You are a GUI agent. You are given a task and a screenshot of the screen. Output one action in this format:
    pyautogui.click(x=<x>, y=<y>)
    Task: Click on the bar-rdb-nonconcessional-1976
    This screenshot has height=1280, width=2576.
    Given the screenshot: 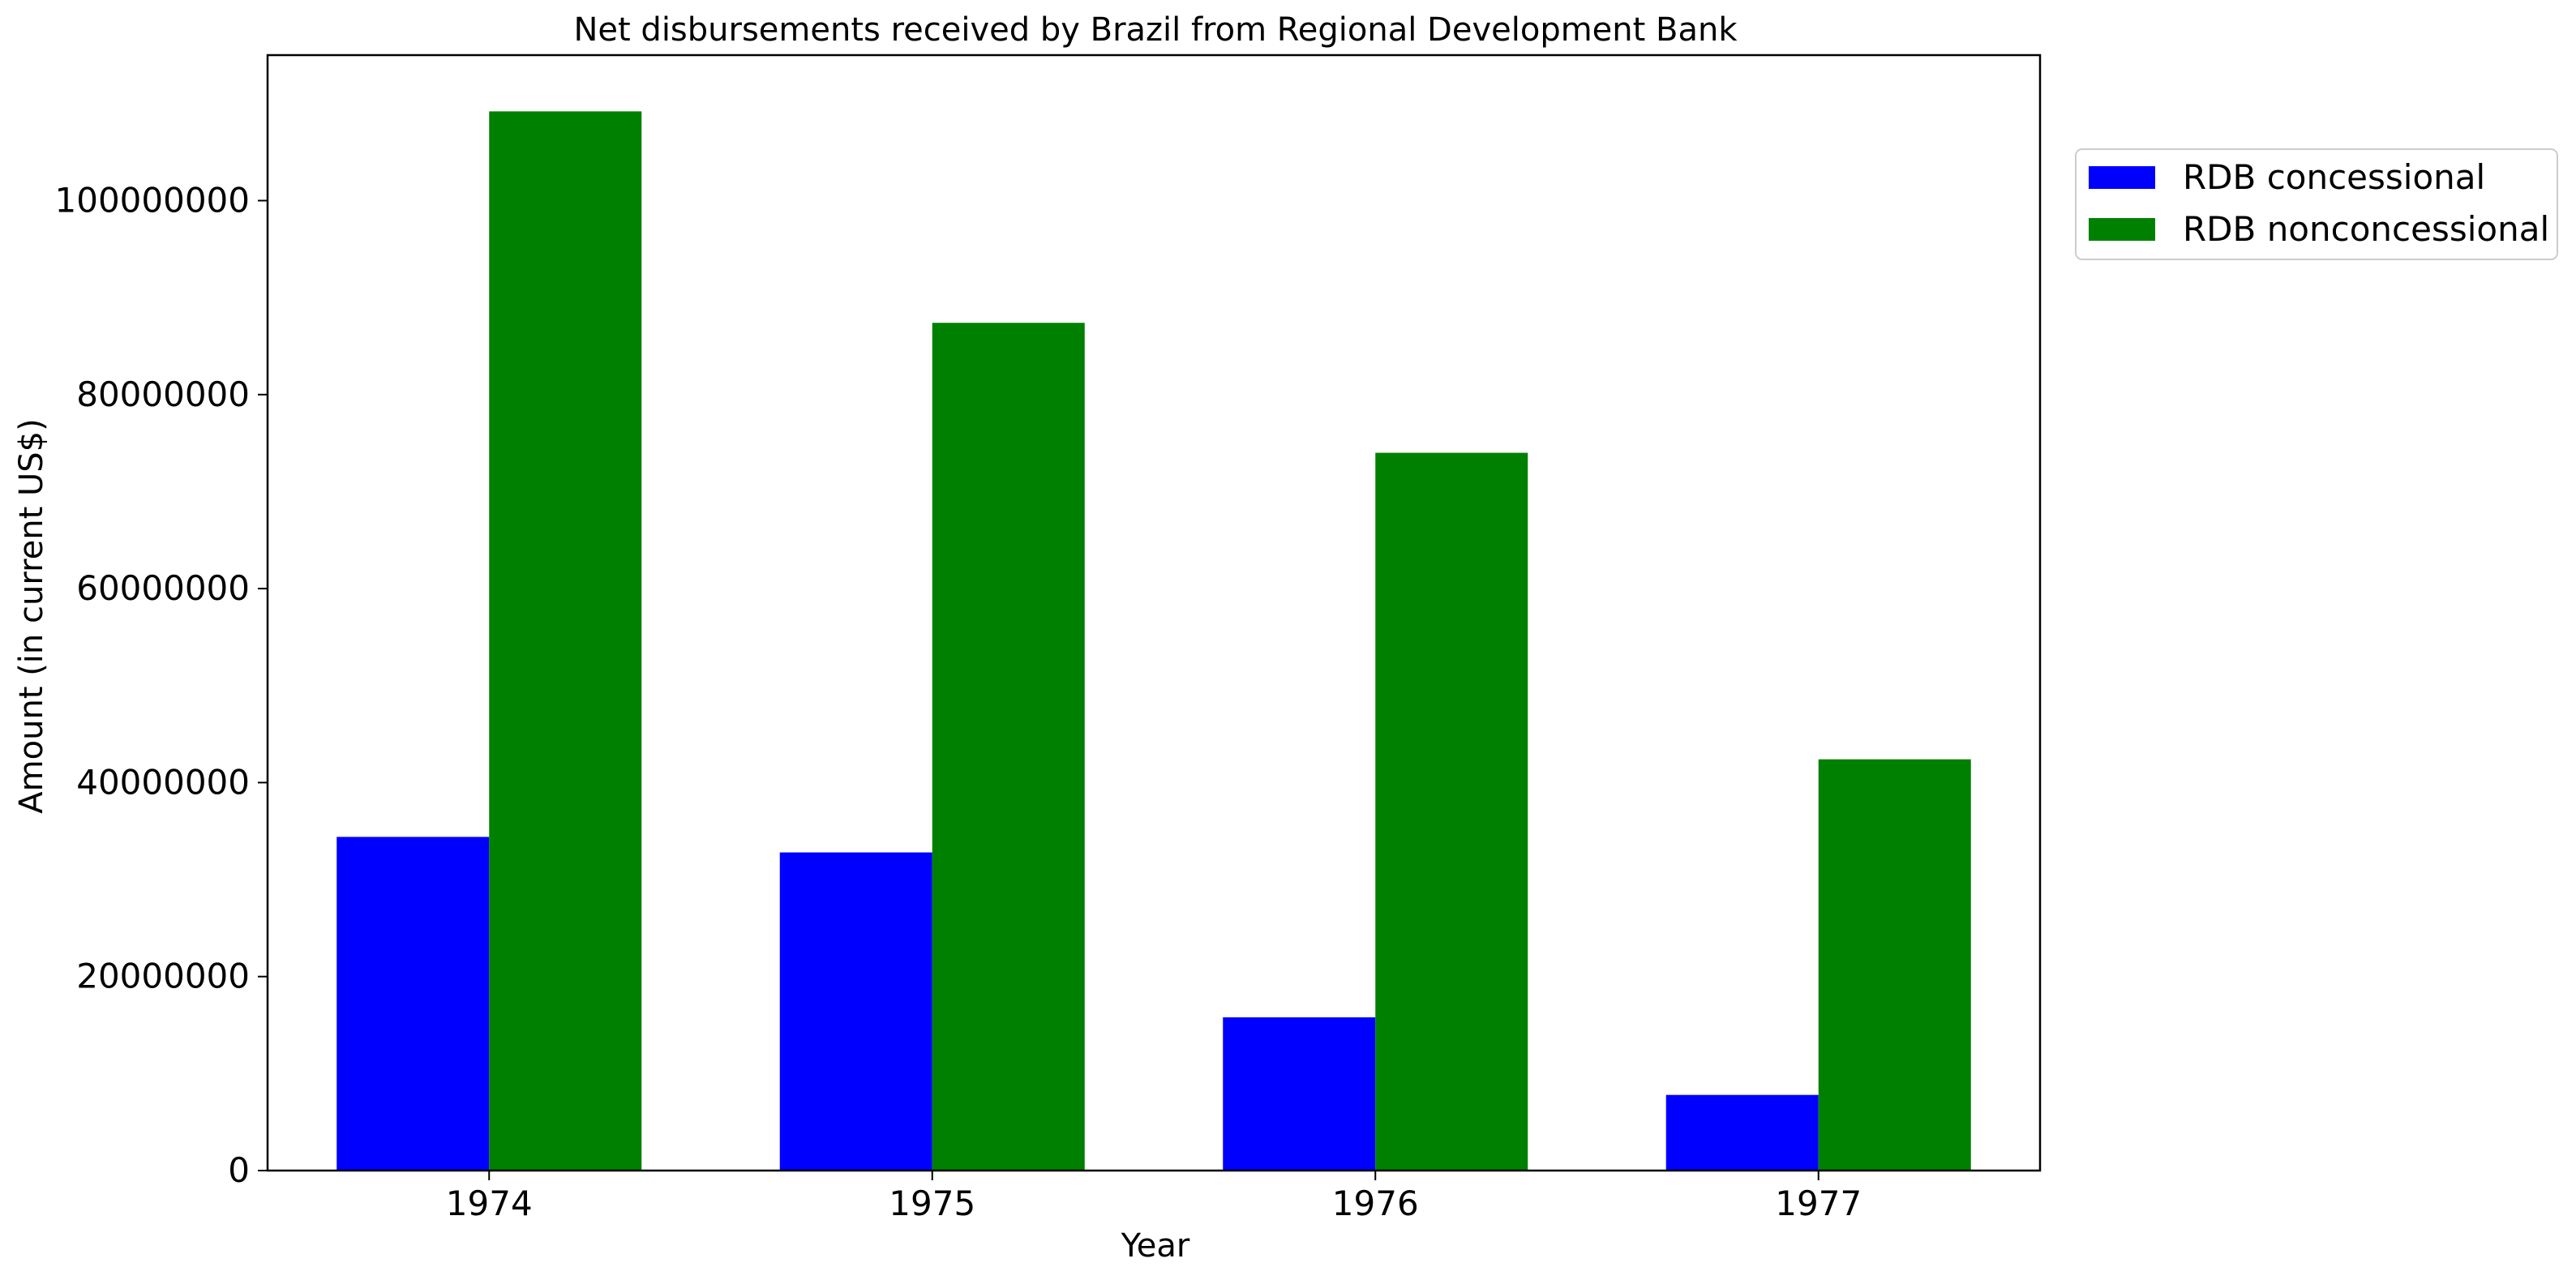 What is the action you would take?
    pyautogui.click(x=1451, y=812)
    